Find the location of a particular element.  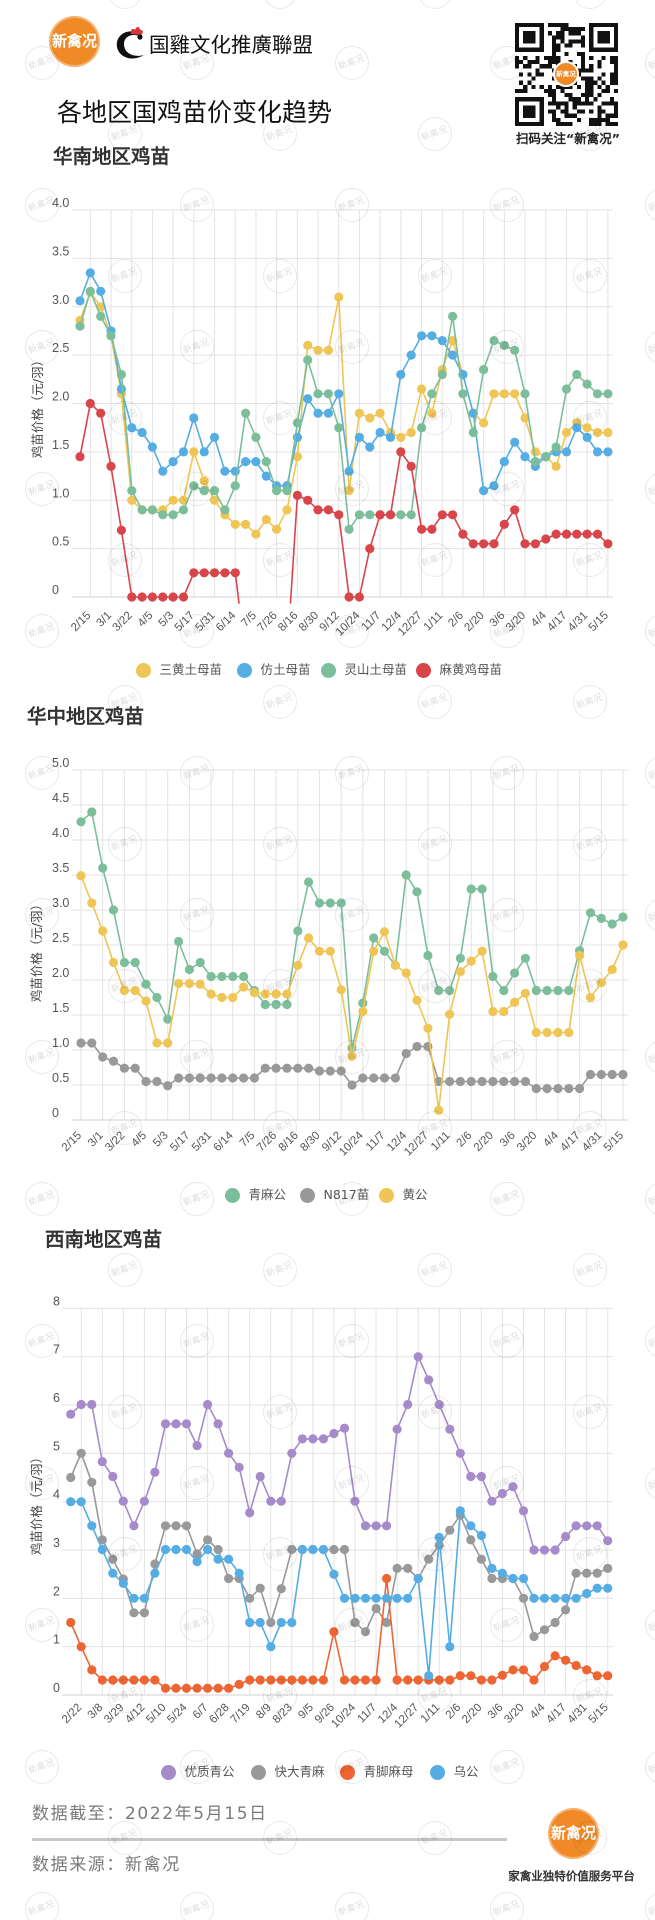

legend-label: 灵山土母苗 is located at coordinates (376, 669).